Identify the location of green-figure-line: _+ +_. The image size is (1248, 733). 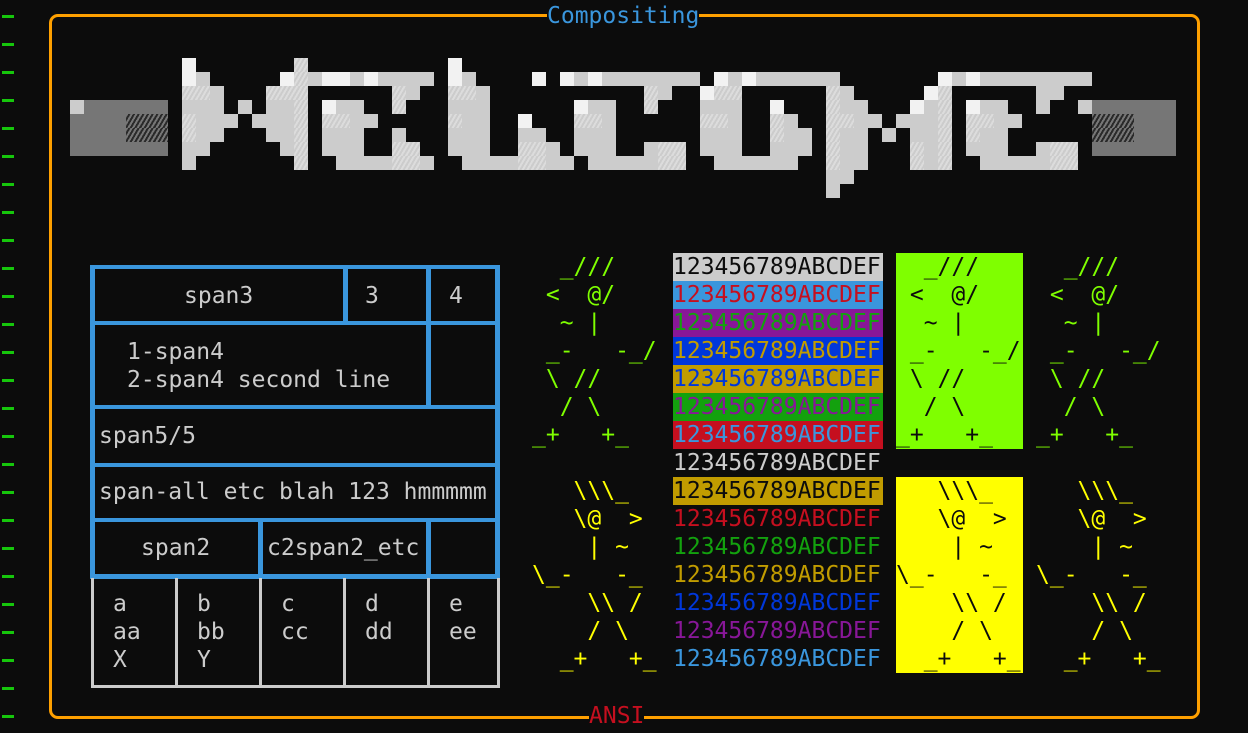
(944, 435).